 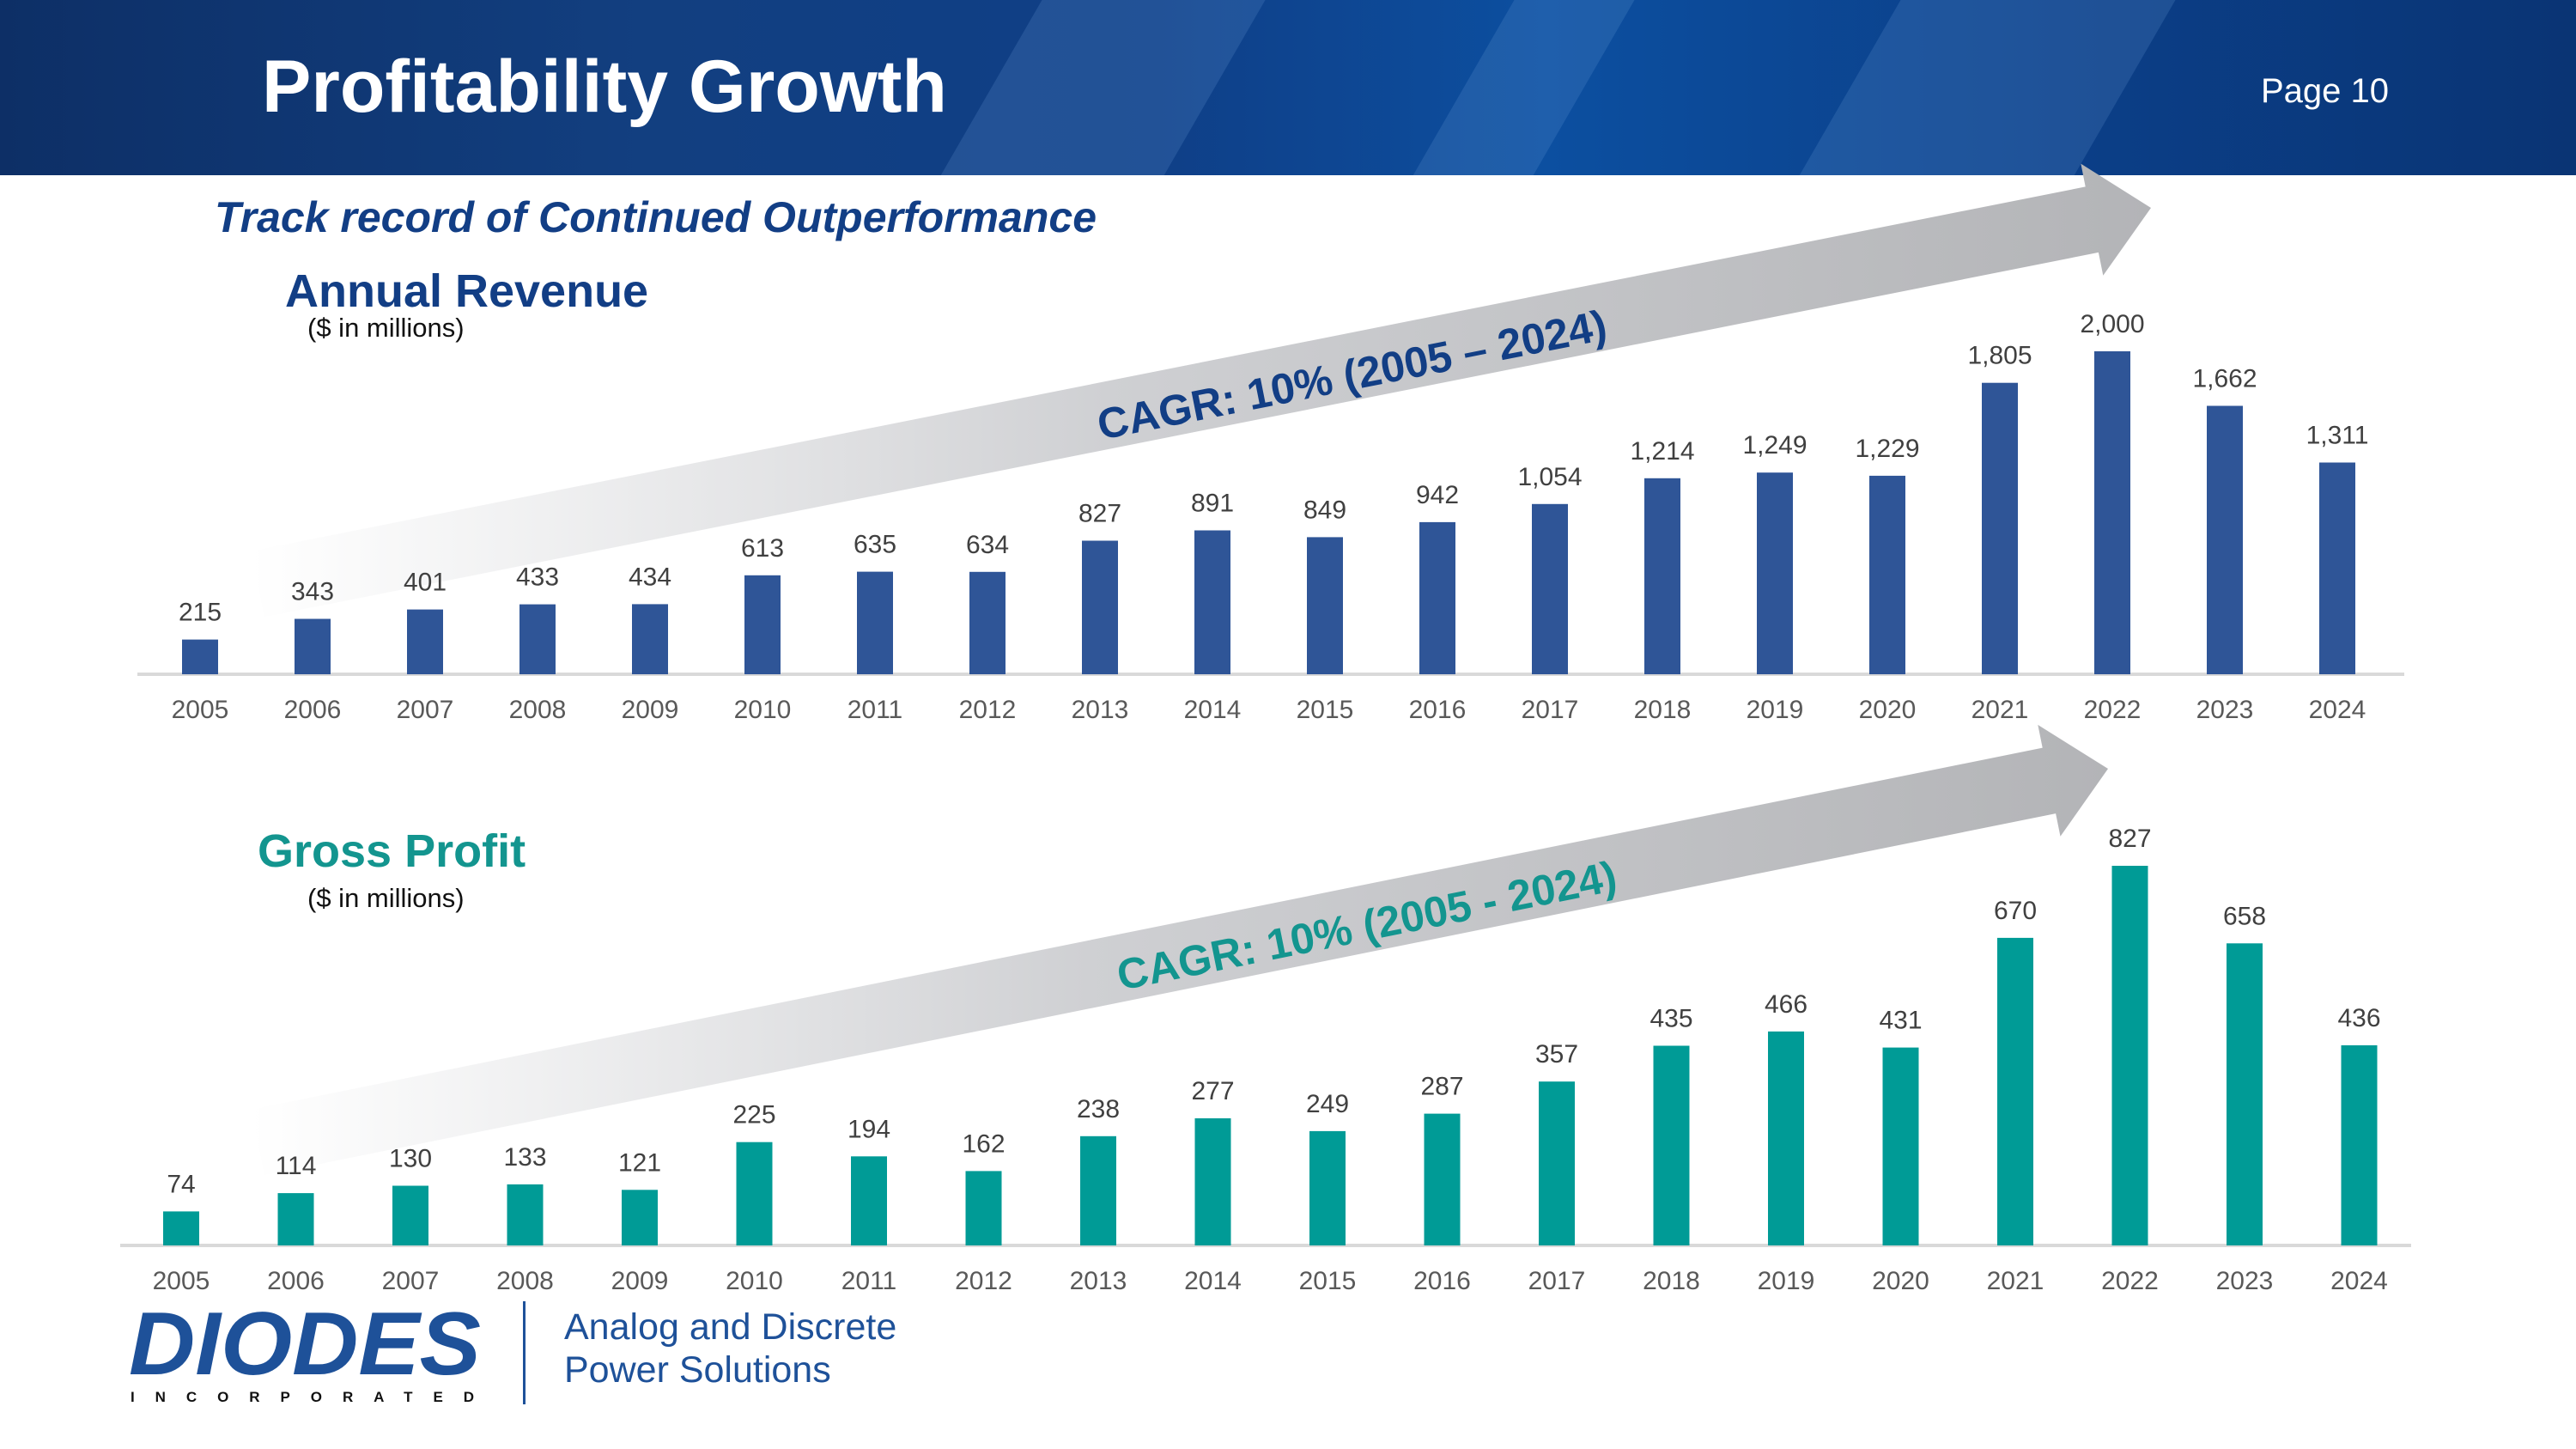 What do you see at coordinates (1442, 1281) in the screenshot?
I see `profit-tick-label: 2016` at bounding box center [1442, 1281].